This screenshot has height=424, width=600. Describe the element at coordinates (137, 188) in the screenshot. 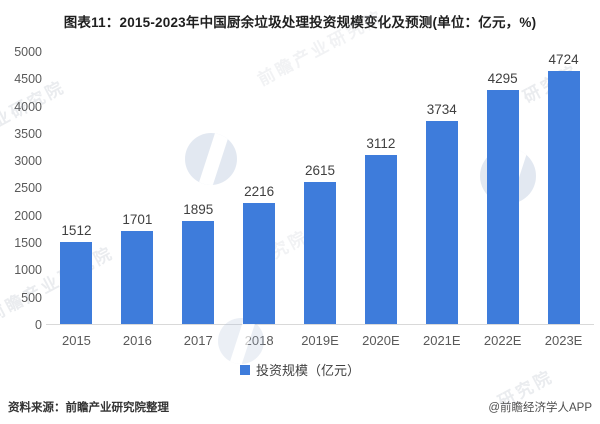

I see `bar-column: 1701` at that location.